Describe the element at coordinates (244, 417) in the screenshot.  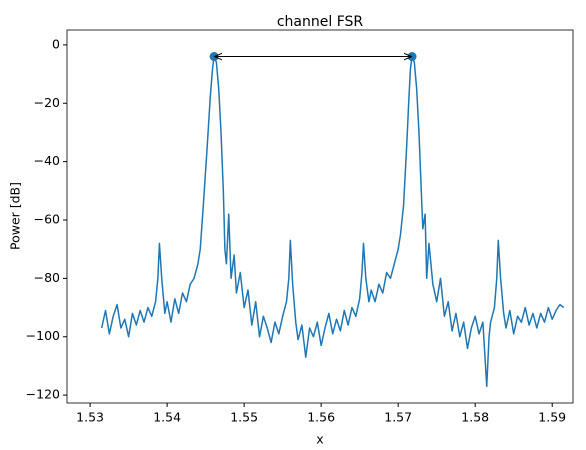
I see `x-tick-label: 1.55` at that location.